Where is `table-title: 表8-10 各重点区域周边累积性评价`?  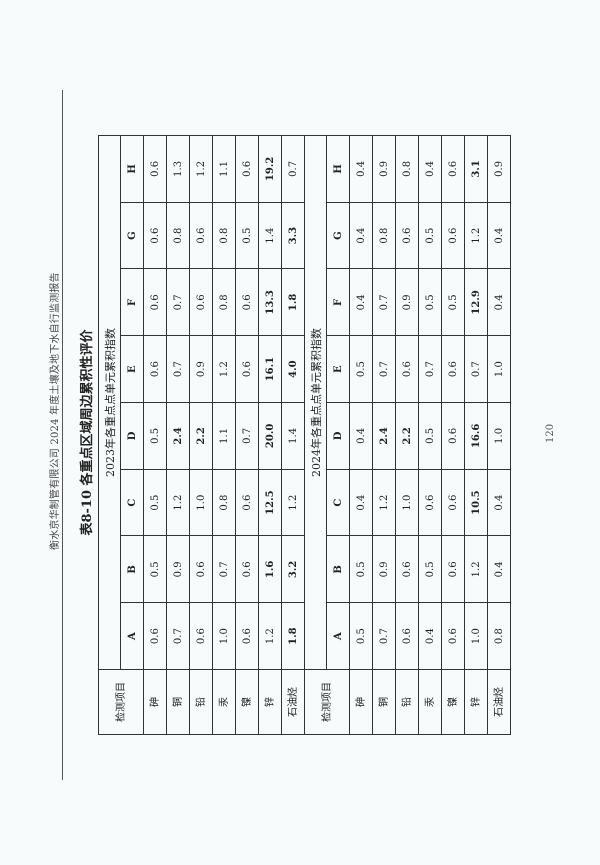
table-title: 表8-10 各重点区域周边累积性评价 is located at coordinates (87, 432).